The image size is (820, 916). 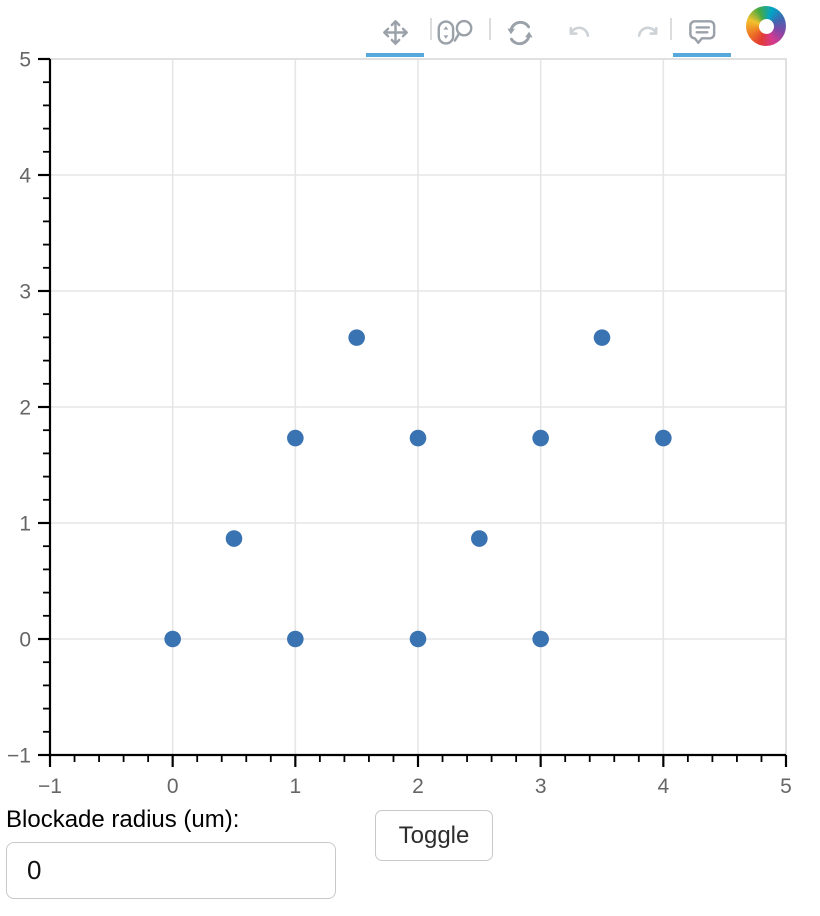 I want to click on wheel-zoom-tool-button, so click(x=455, y=32).